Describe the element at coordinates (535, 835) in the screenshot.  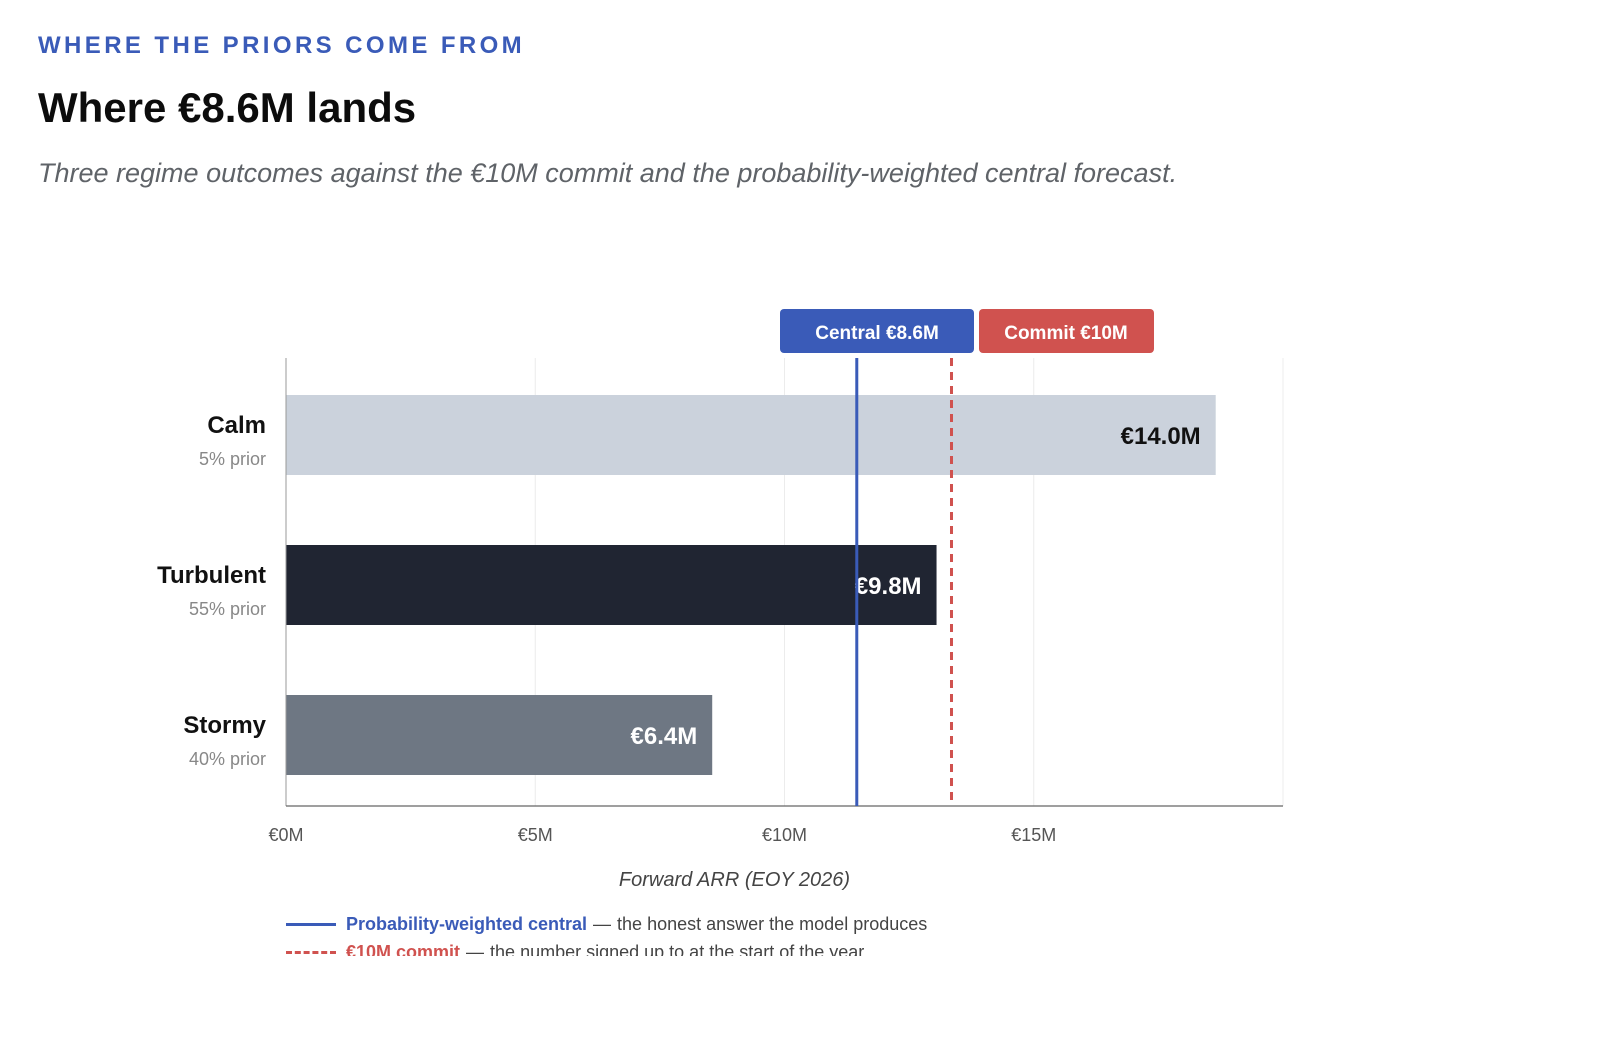
I see `x-tick-label: €5M` at that location.